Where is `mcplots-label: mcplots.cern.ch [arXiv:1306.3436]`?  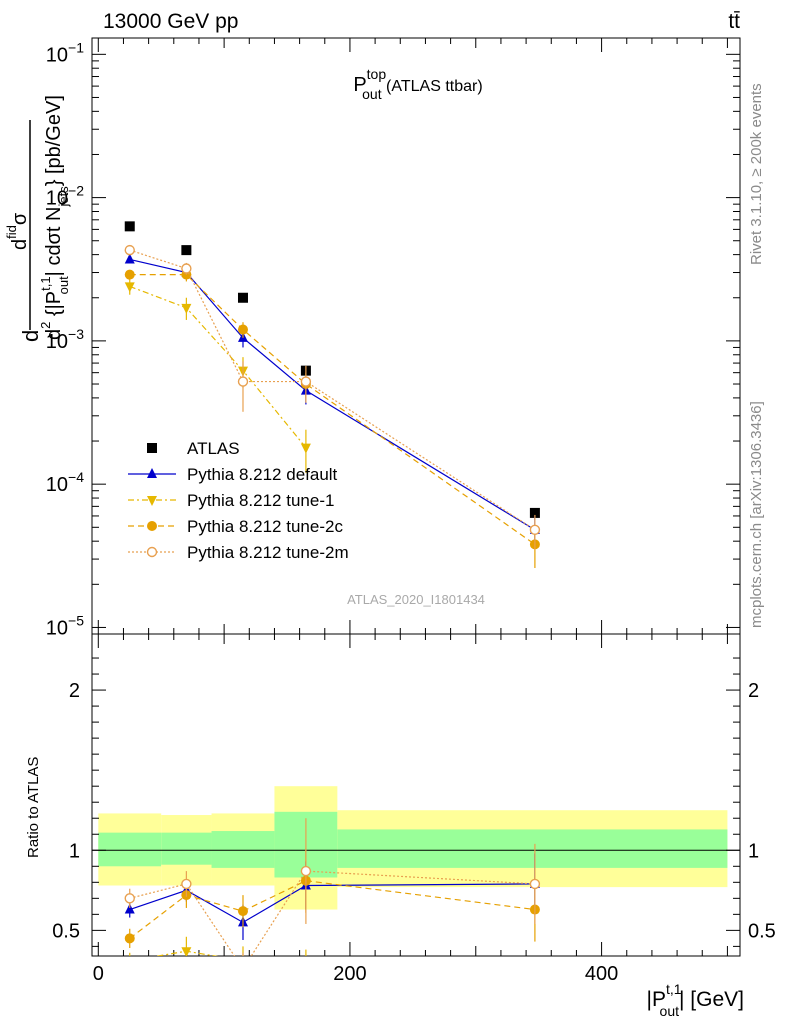 mcplots-label: mcplots.cern.ch [arXiv:1306.3436] is located at coordinates (756, 514).